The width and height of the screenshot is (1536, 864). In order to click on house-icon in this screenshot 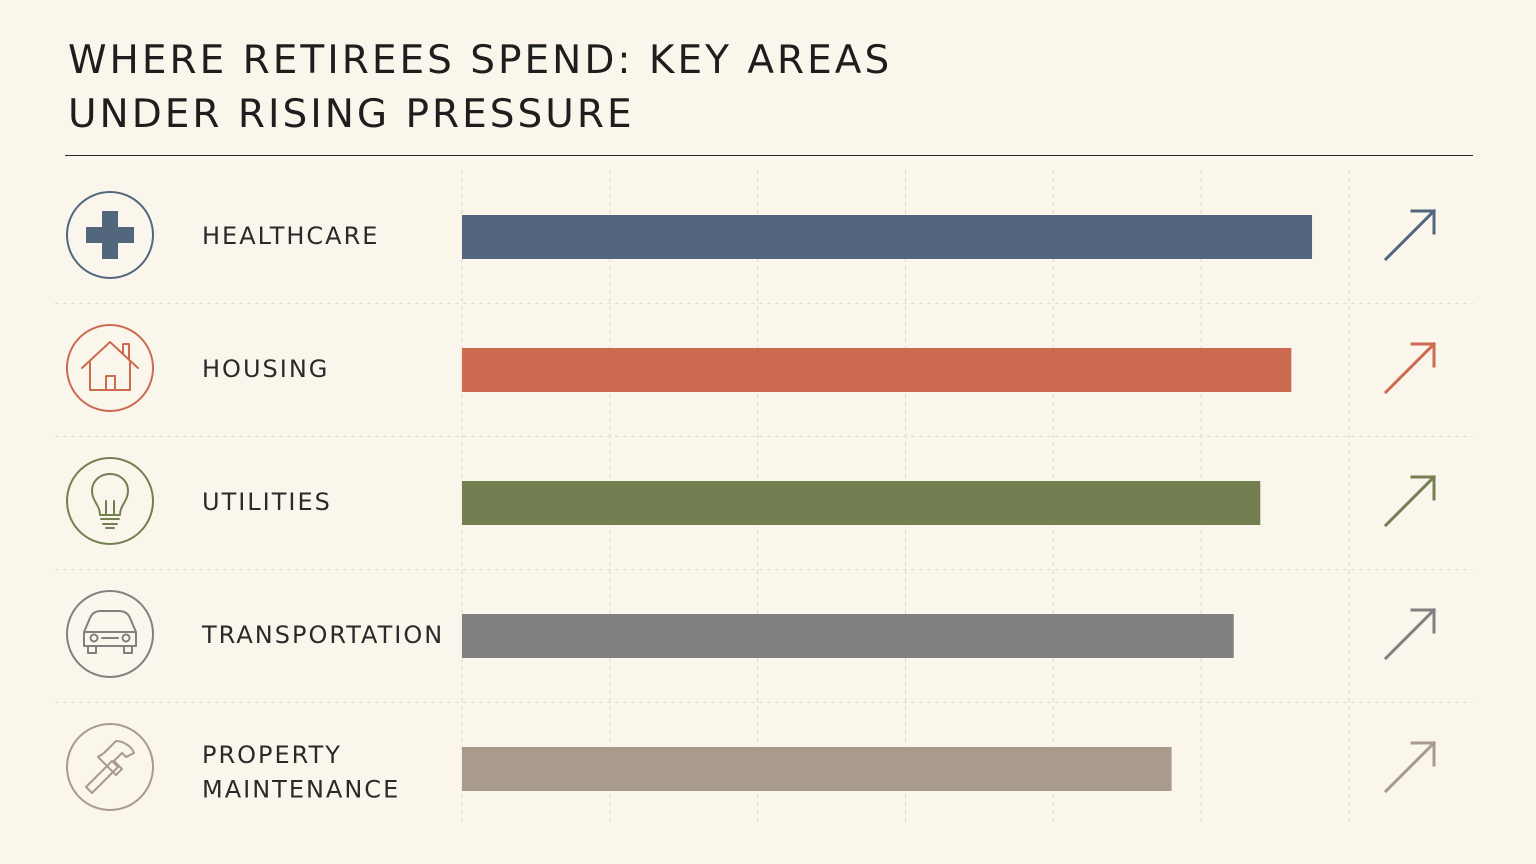, I will do `click(110, 368)`.